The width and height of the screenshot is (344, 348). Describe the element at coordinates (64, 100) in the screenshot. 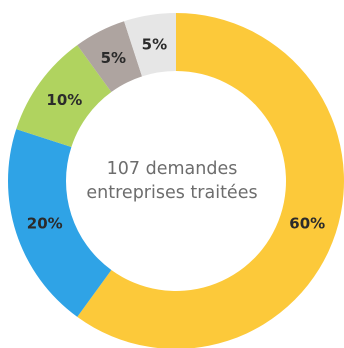

I see `slice-label-3: 10%` at that location.